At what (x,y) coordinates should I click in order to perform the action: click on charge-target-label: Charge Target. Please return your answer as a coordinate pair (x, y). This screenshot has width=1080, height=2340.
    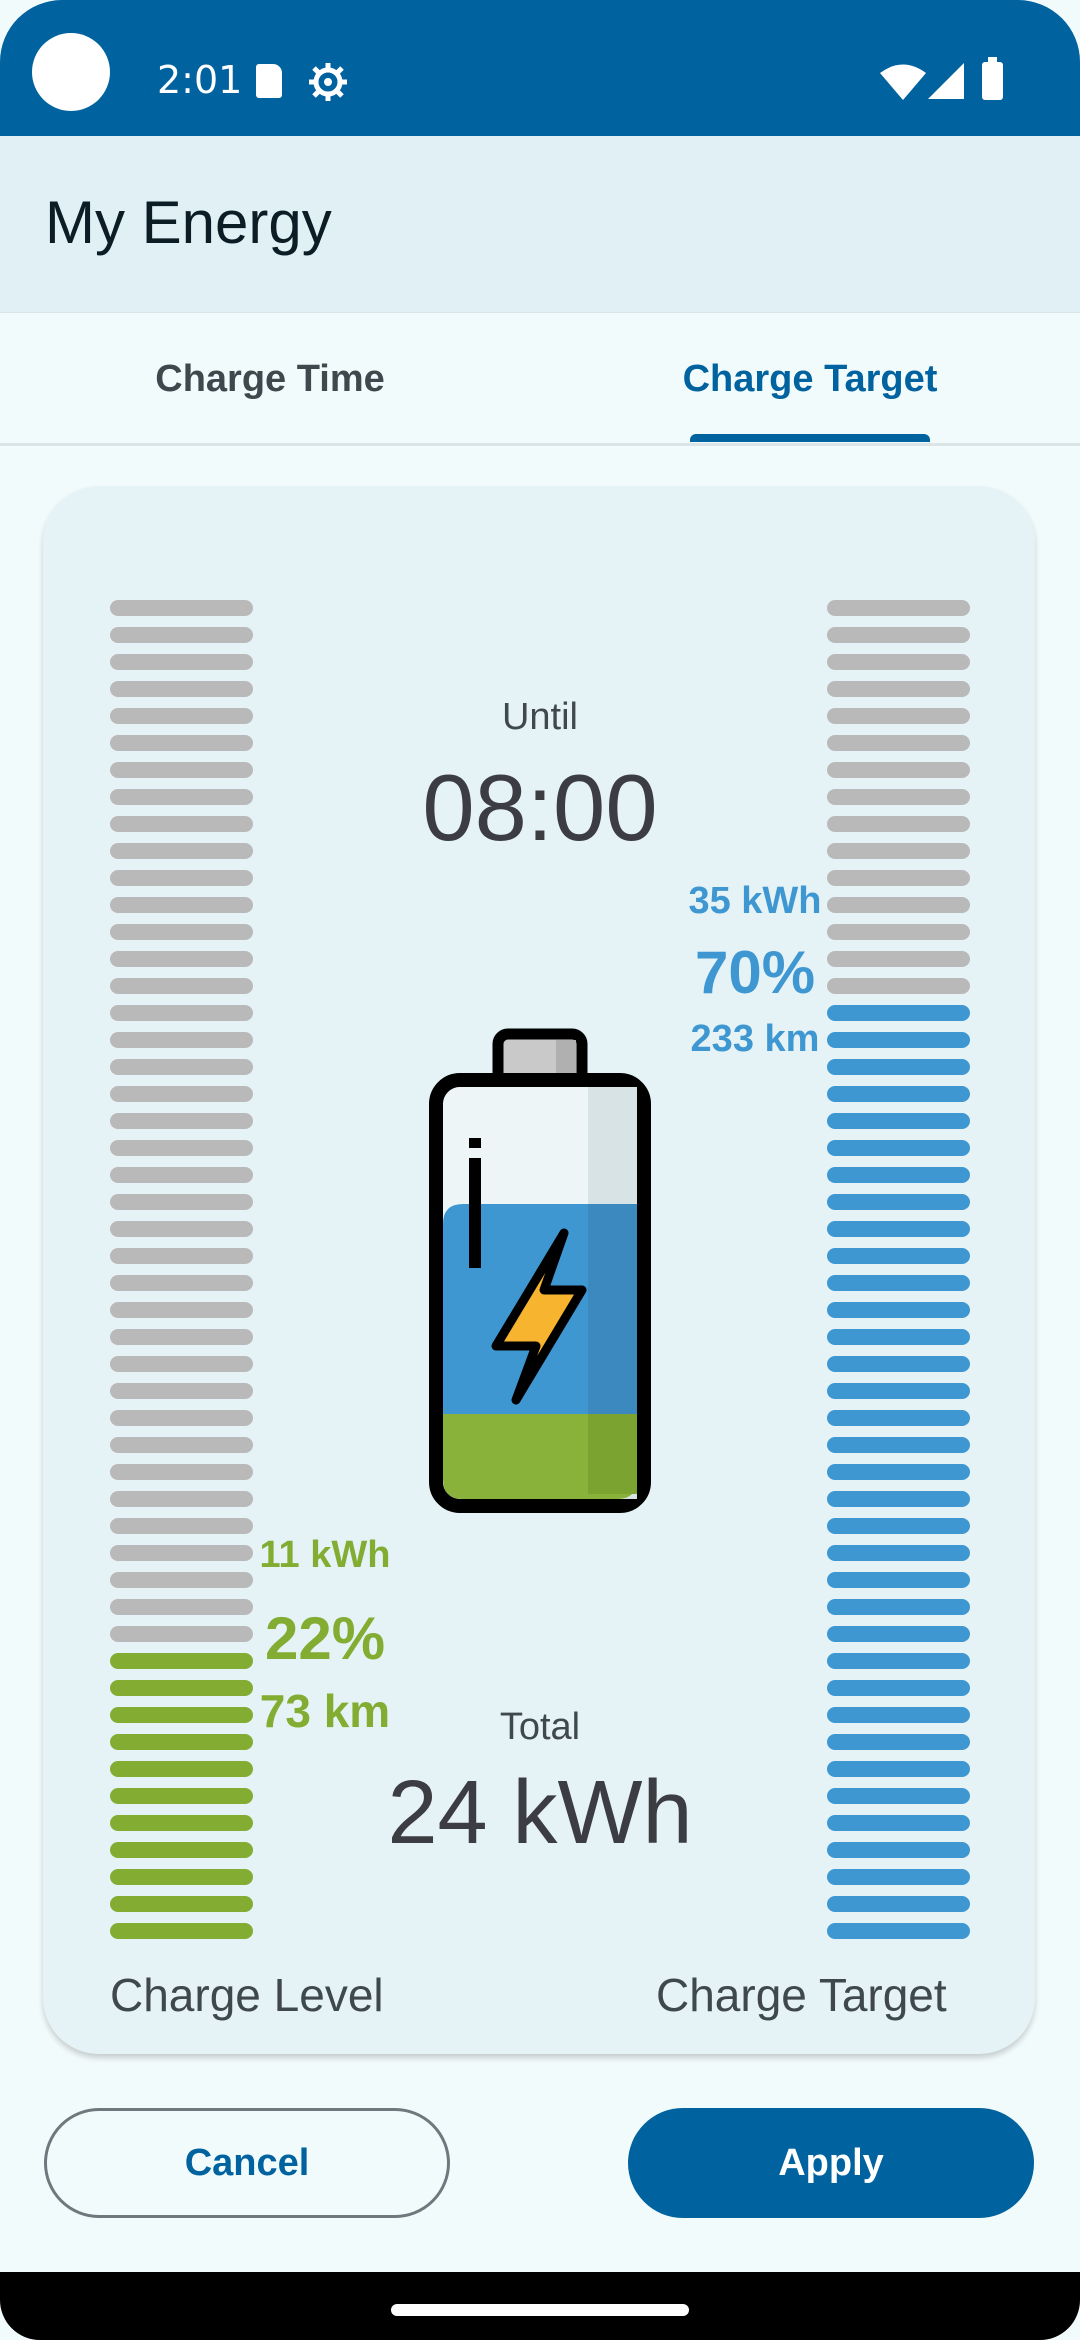
    Looking at the image, I should click on (801, 1995).